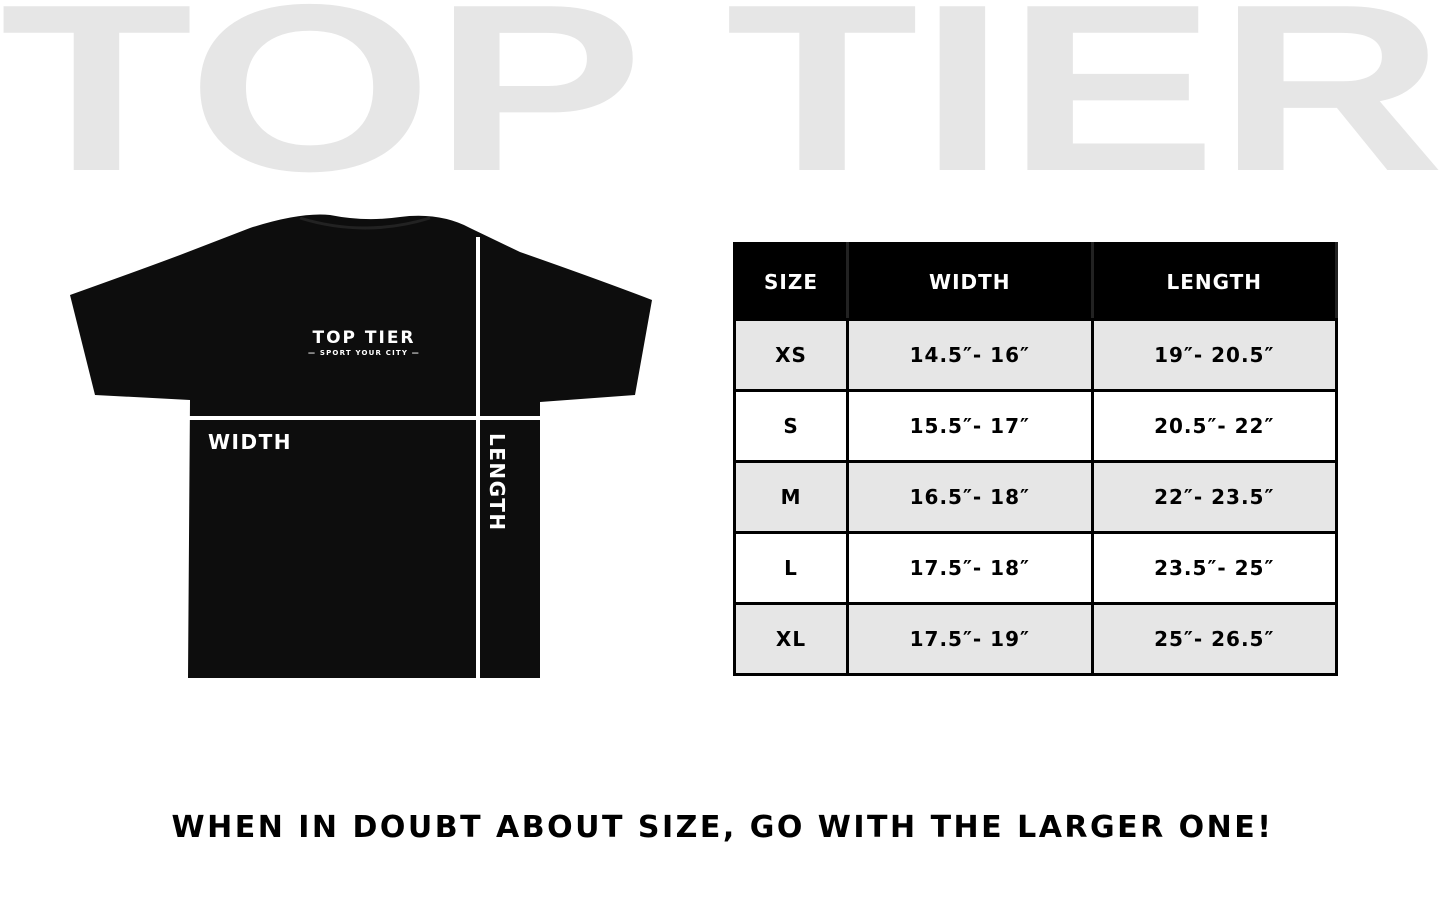  Describe the element at coordinates (1214, 639) in the screenshot. I see `length-cell: 25″- 26.5″` at that location.